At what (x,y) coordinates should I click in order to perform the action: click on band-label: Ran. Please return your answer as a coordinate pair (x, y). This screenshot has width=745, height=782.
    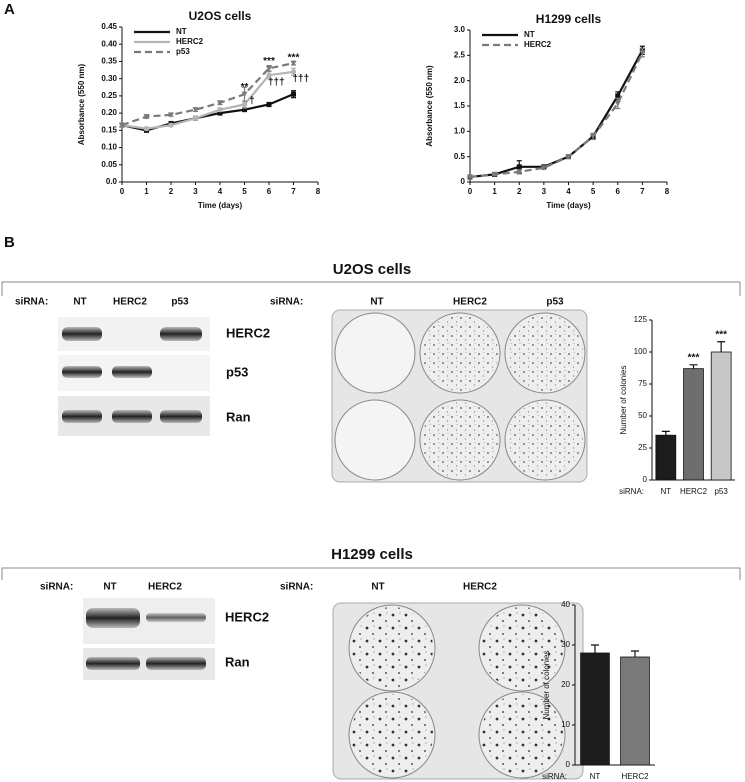
    Looking at the image, I should click on (237, 661).